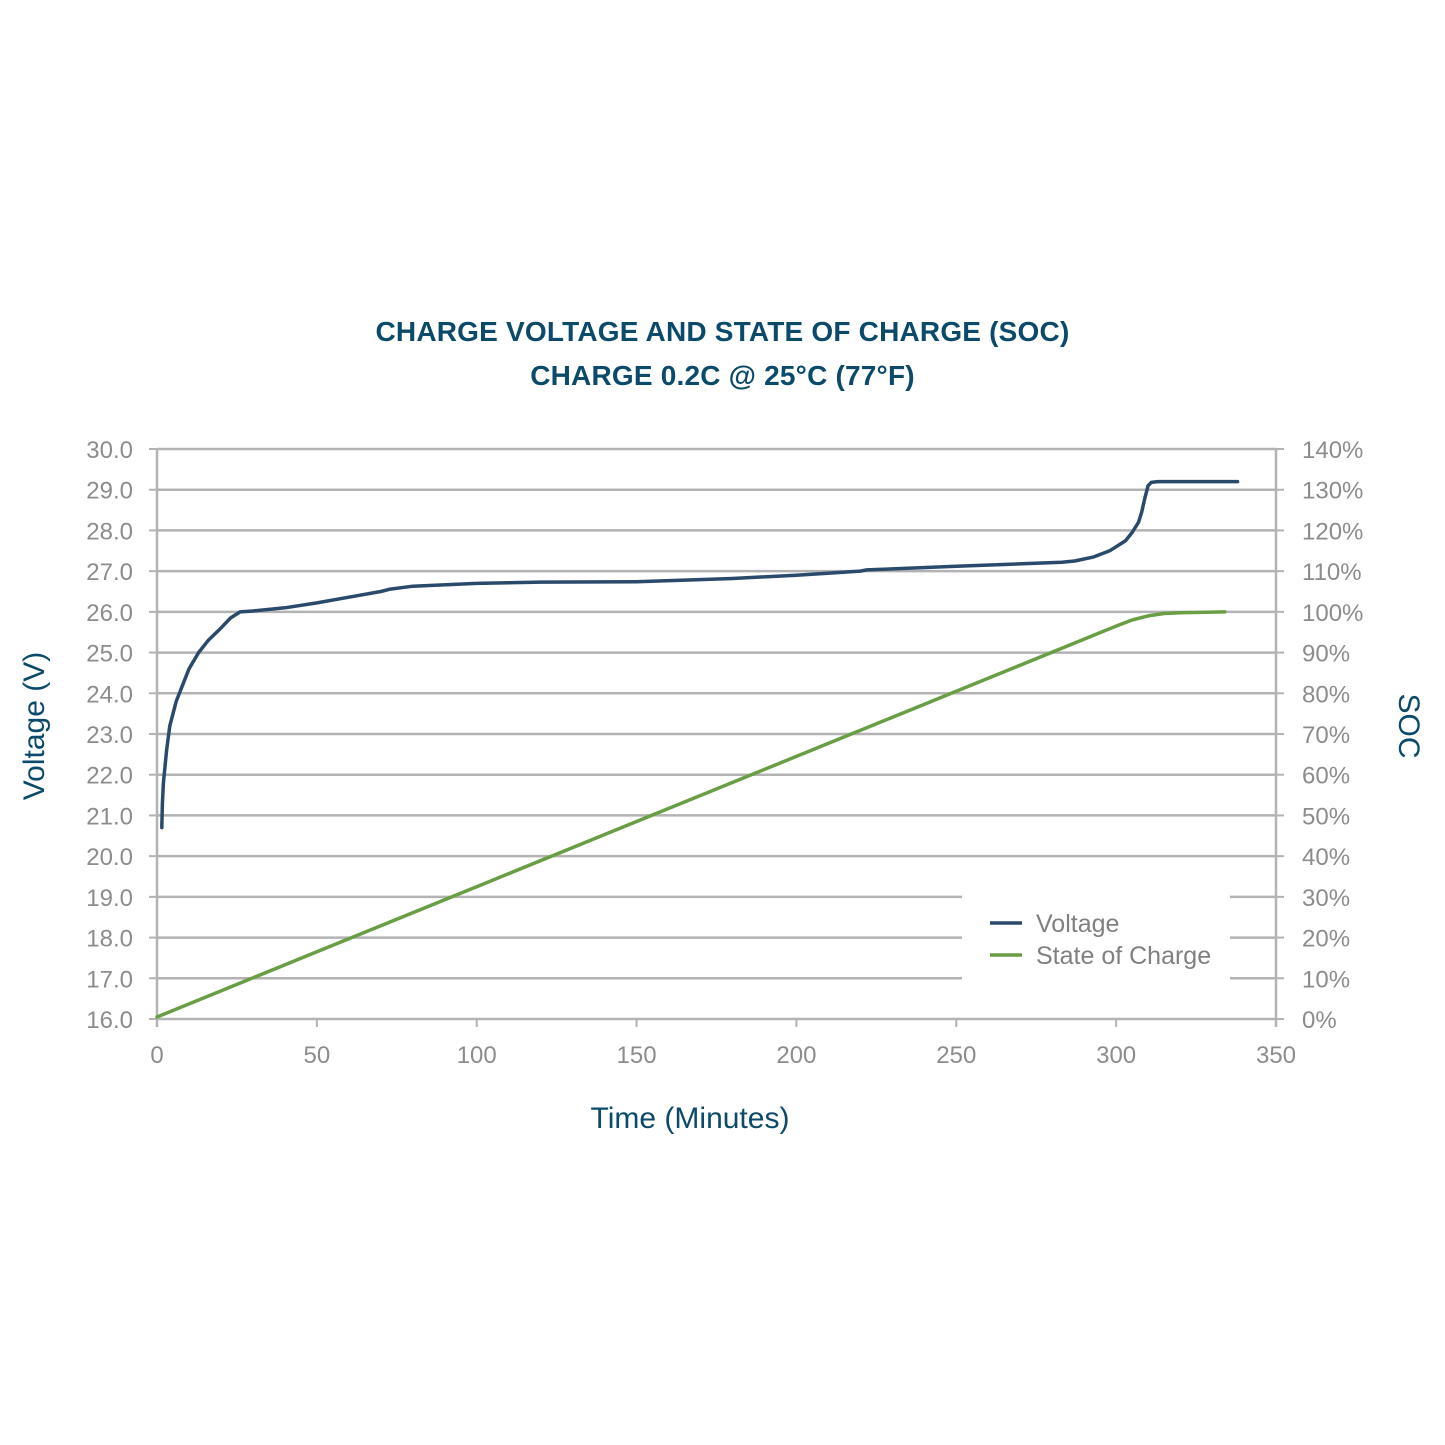 The image size is (1445, 1445). I want to click on legend-label-soc: State of Charge, so click(1123, 956).